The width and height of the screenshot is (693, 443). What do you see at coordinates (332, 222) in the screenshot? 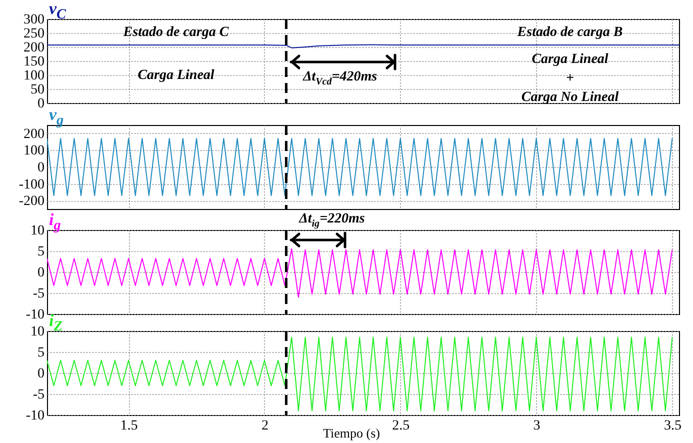
I see `text: Δt$_{ig}$=220ms` at bounding box center [332, 222].